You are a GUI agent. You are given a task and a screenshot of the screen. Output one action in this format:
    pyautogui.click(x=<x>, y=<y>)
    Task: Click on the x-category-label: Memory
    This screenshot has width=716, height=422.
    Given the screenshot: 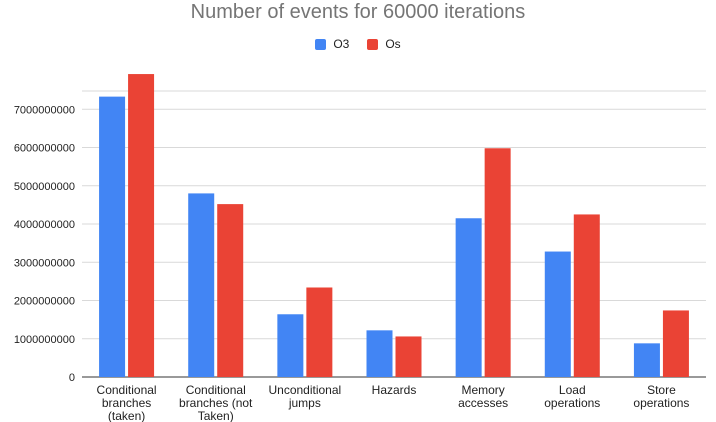 What is the action you would take?
    pyautogui.click(x=482, y=390)
    